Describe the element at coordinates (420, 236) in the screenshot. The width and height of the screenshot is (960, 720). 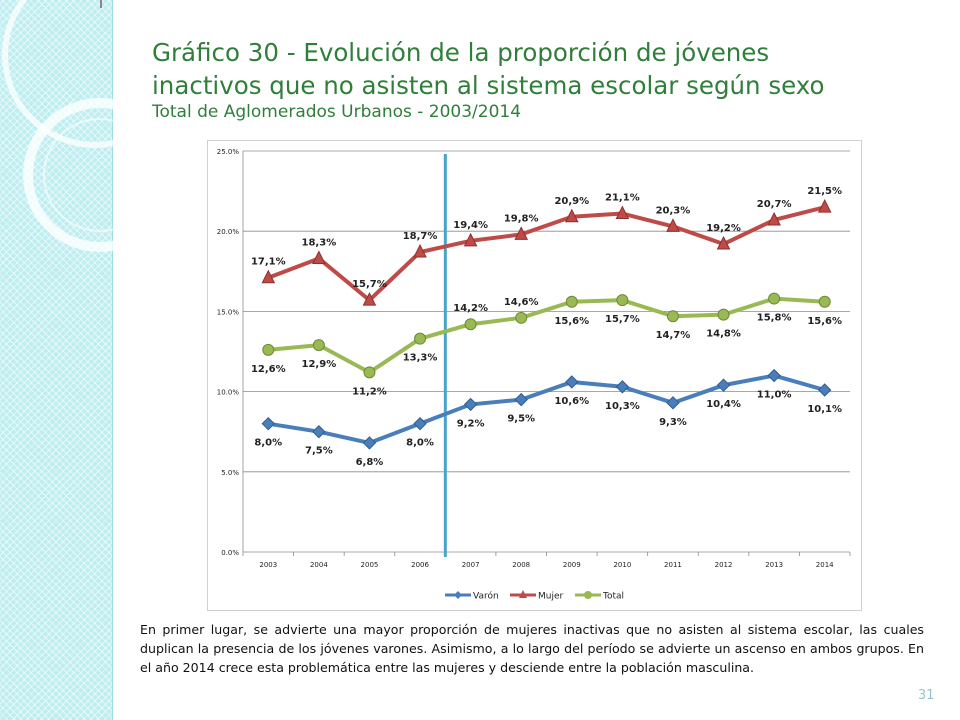
I see `data-label: 18,7%` at that location.